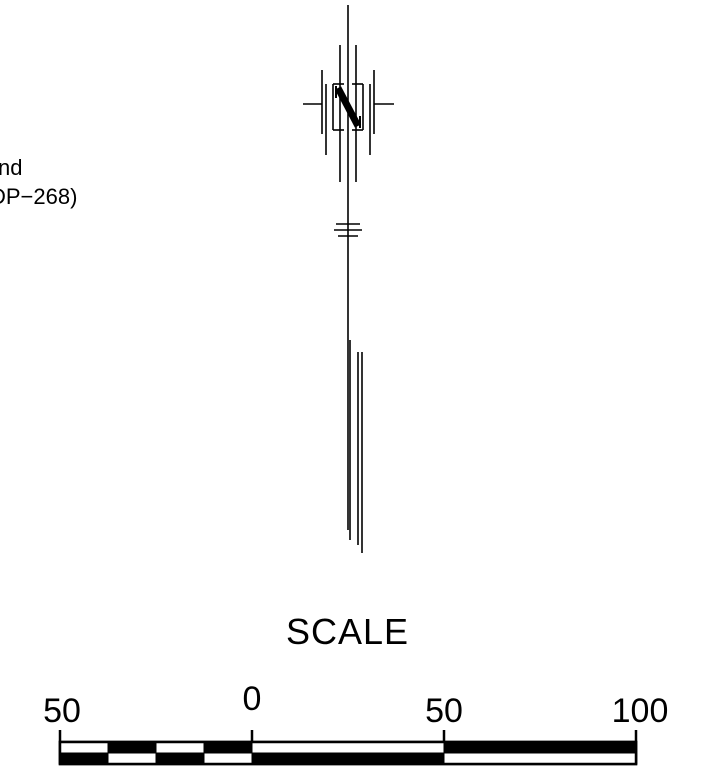 Image resolution: width=712 pixels, height=769 pixels. What do you see at coordinates (252, 699) in the screenshot?
I see `scale-tick-label: 0` at bounding box center [252, 699].